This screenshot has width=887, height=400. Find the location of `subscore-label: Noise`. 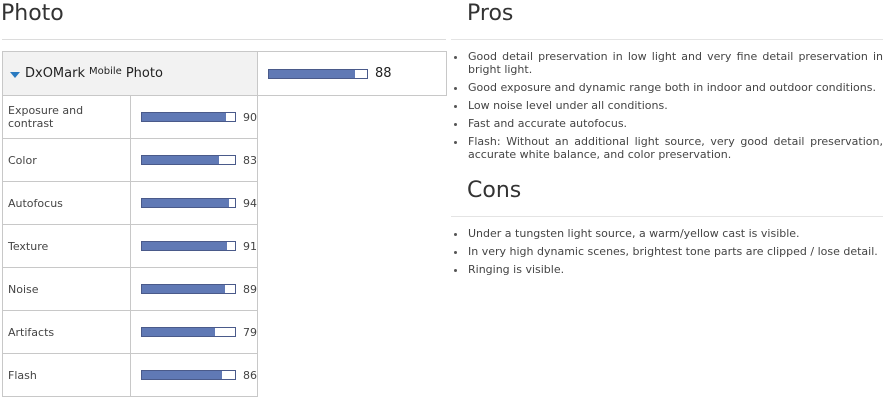

subscore-label: Noise is located at coordinates (66, 289).